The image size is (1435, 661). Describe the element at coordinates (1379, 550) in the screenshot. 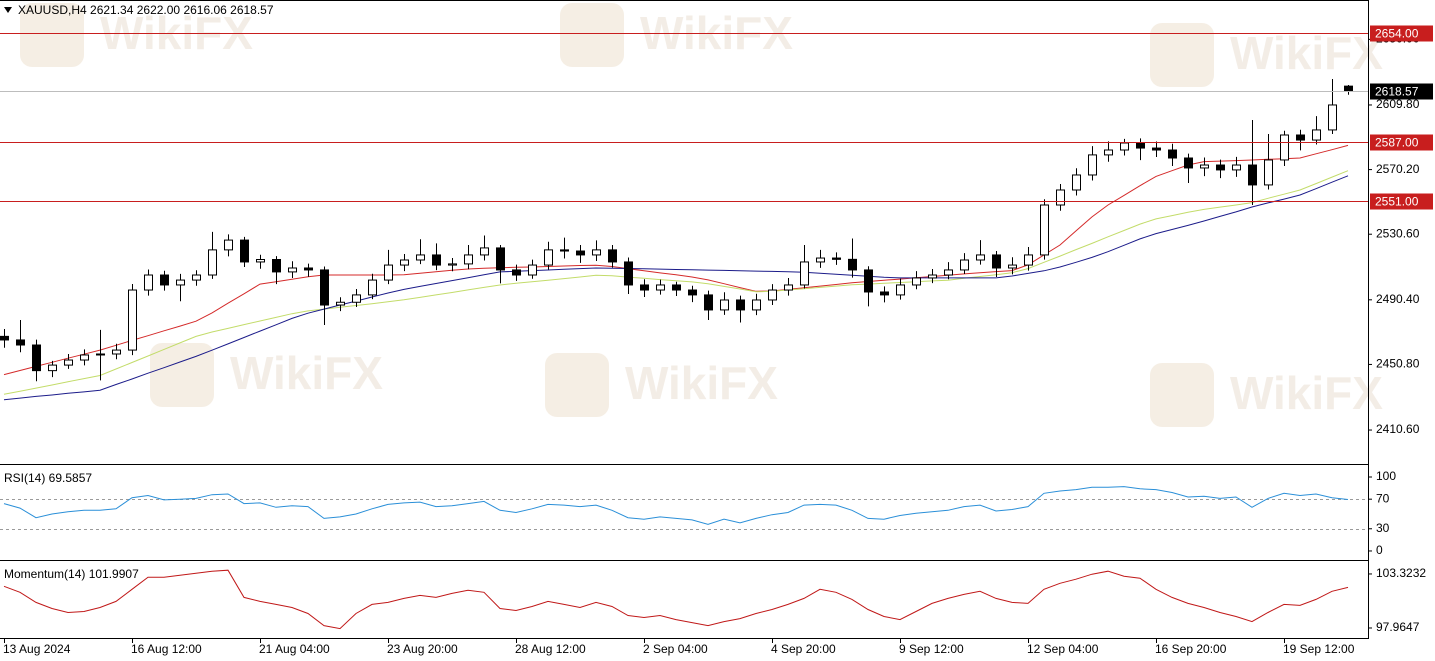

I see `y-tick-label: 0` at that location.